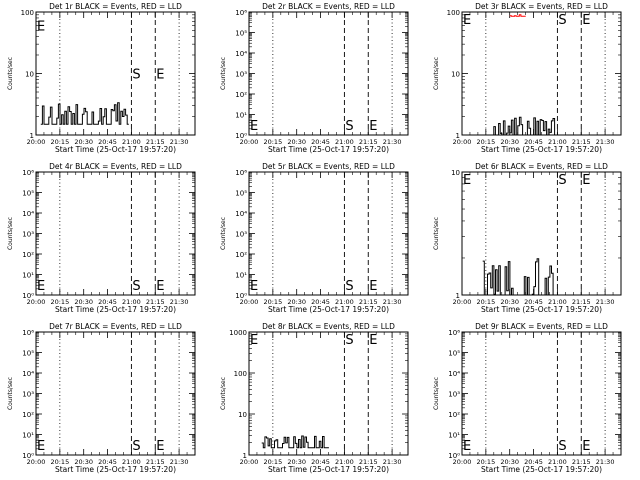 The height and width of the screenshot is (480, 640). Describe the element at coordinates (328, 326) in the screenshot. I see `chart-title: Det 8r BLACK = Events, RED = LLD` at that location.